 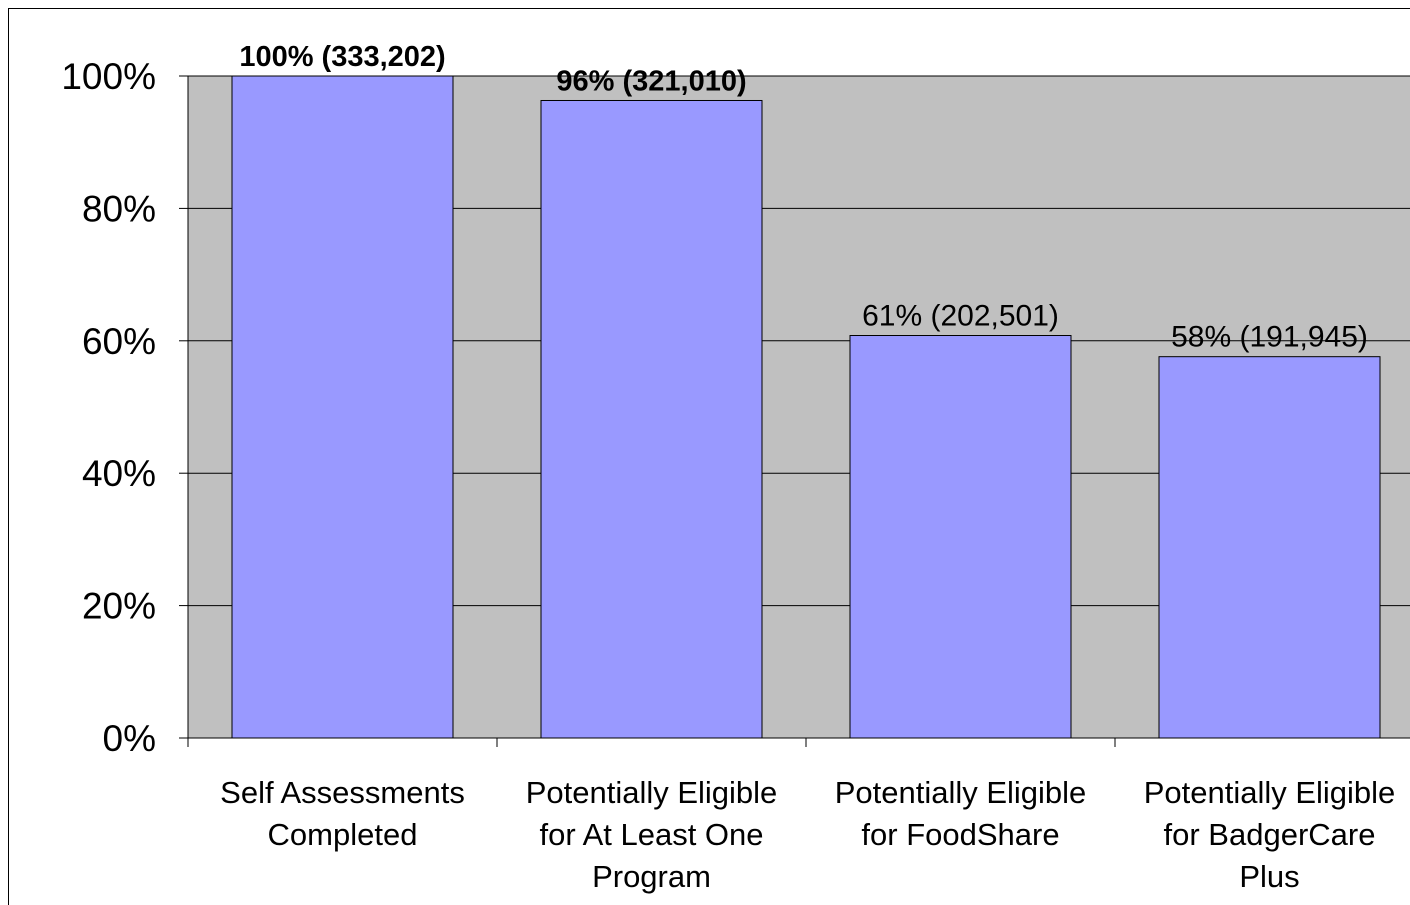 What do you see at coordinates (129, 738) in the screenshot?
I see `ytick-label: 0%` at bounding box center [129, 738].